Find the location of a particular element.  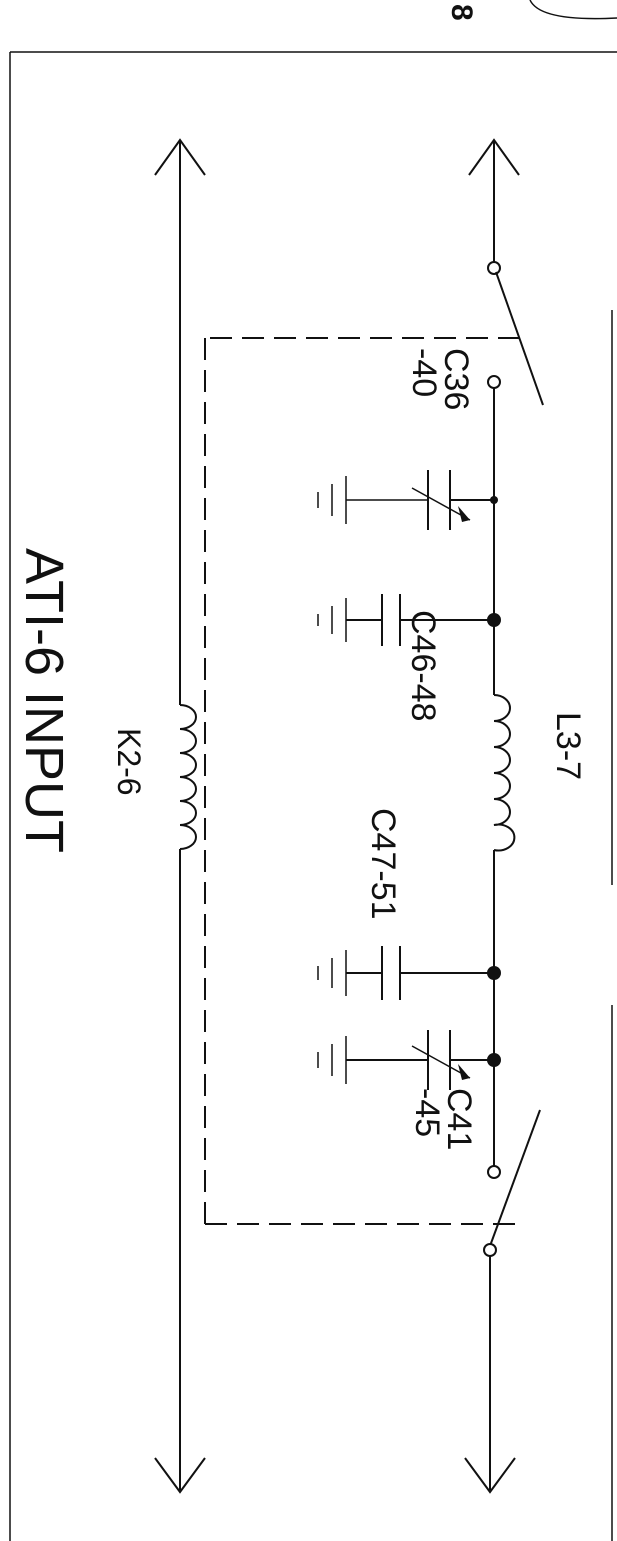

corner-label: 8 is located at coordinates (461, 12).